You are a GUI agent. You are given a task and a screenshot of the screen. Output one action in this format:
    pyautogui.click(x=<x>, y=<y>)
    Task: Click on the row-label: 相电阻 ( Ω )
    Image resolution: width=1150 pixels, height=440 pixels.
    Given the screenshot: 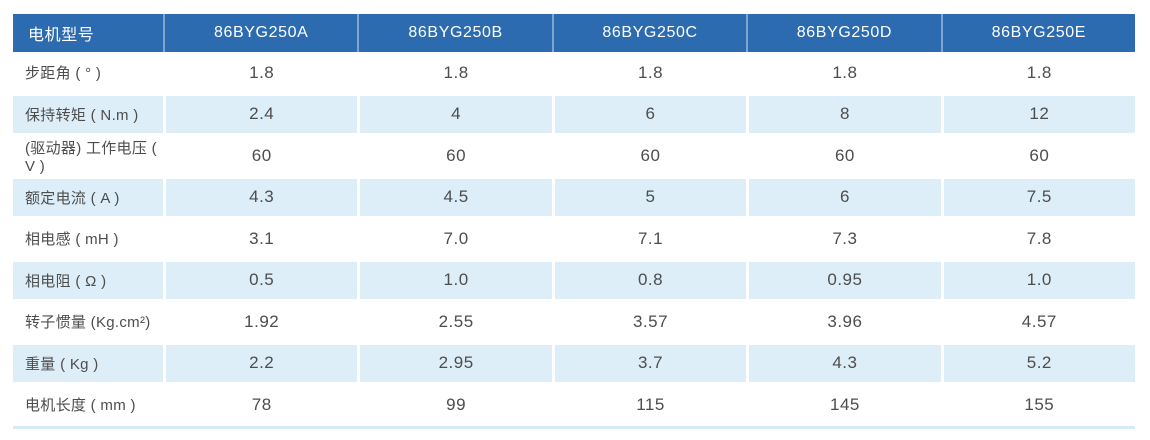 What is the action you would take?
    pyautogui.click(x=66, y=281)
    